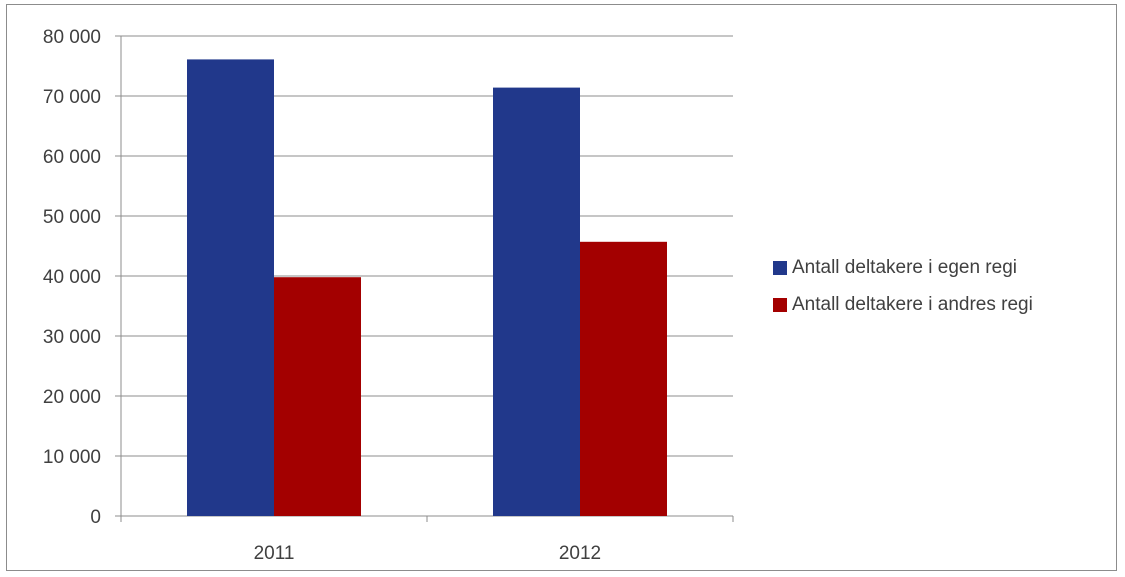  Describe the element at coordinates (72, 397) in the screenshot. I see `y-tick-label-20000: 20 000` at that location.